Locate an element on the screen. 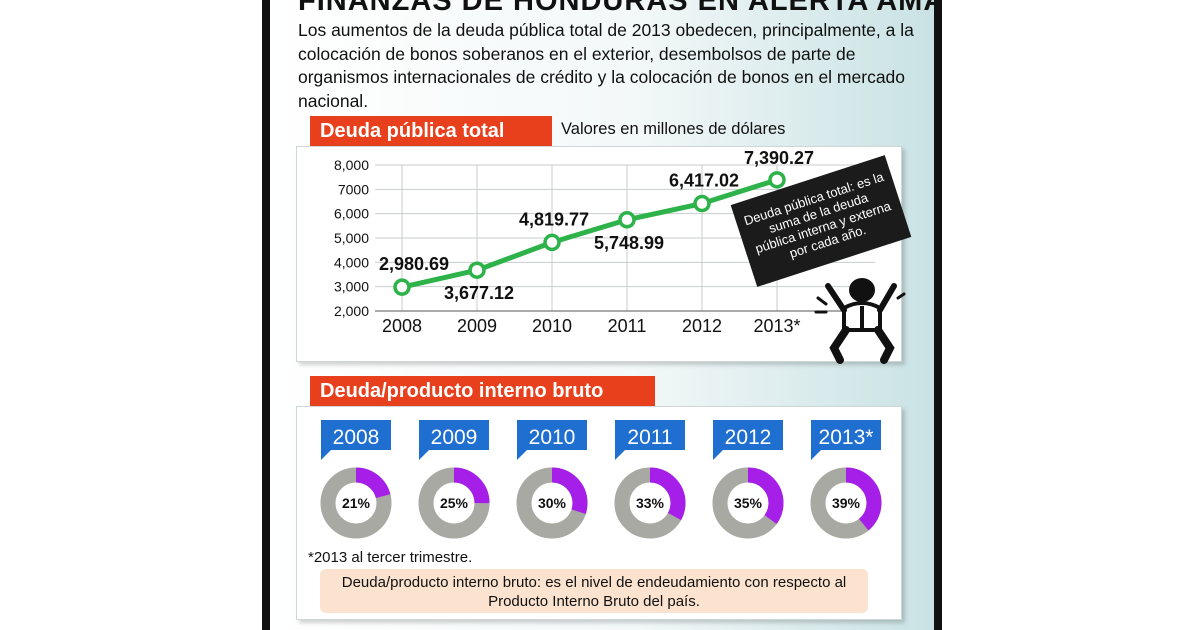  y-tick-label: 3,000 is located at coordinates (351, 287).